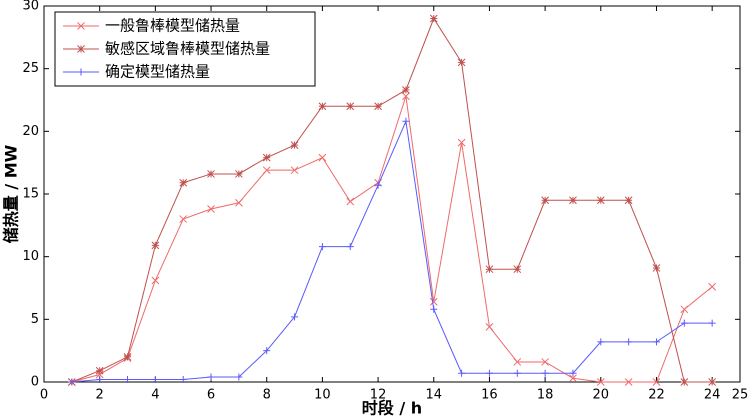 The height and width of the screenshot is (418, 748). What do you see at coordinates (322, 395) in the screenshot?
I see `x-tick-label: 10` at bounding box center [322, 395].